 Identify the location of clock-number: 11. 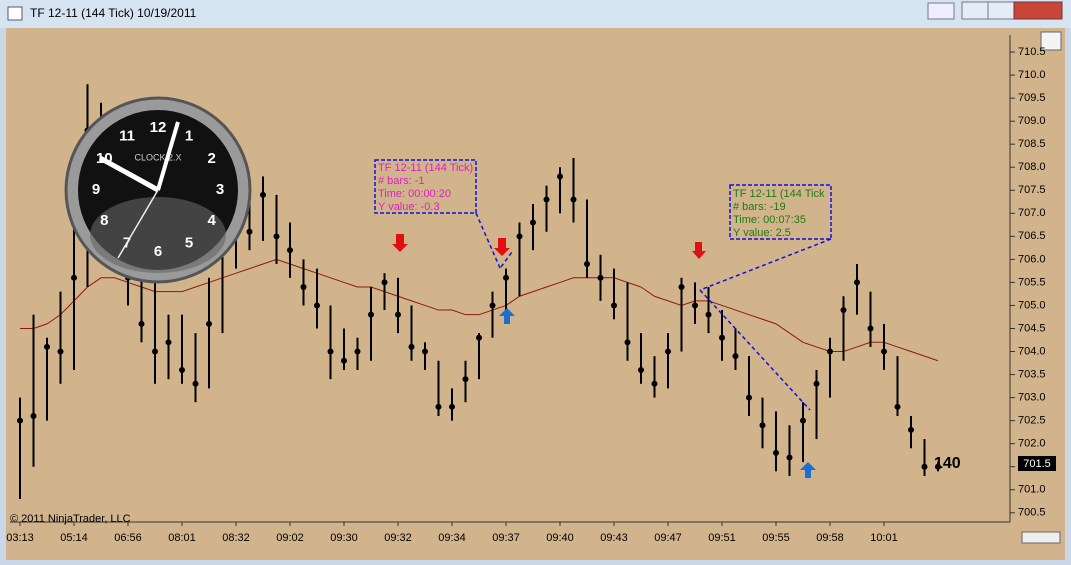
(127, 135).